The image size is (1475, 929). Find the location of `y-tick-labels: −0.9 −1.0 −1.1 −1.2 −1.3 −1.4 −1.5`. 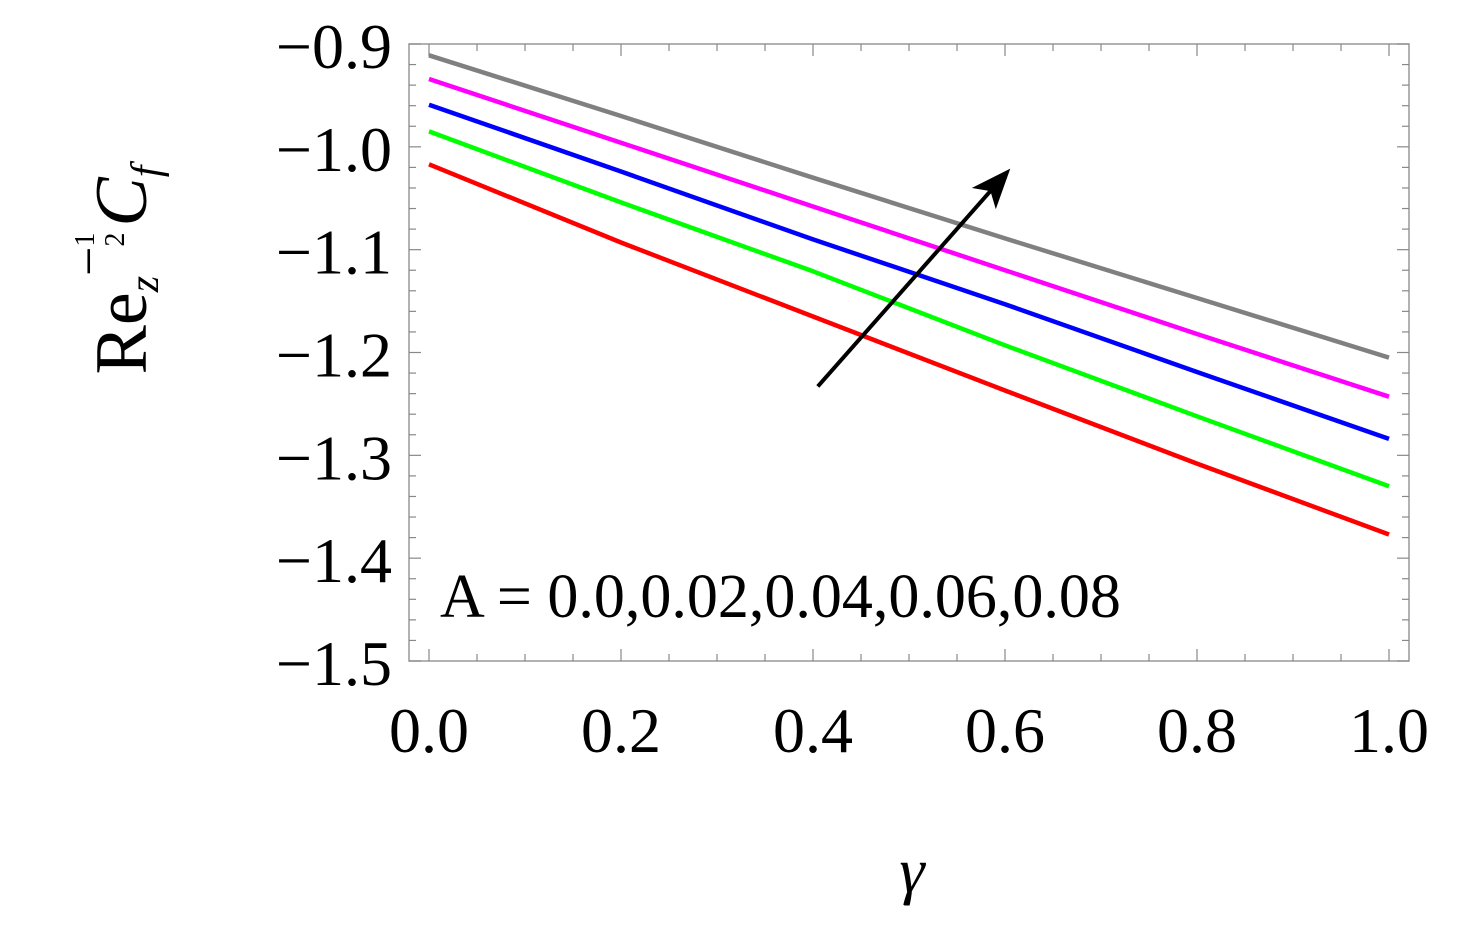

y-tick-labels: −0.9 −1.0 −1.1 −1.2 −1.3 −1.4 −1.5 is located at coordinates (334, 355).